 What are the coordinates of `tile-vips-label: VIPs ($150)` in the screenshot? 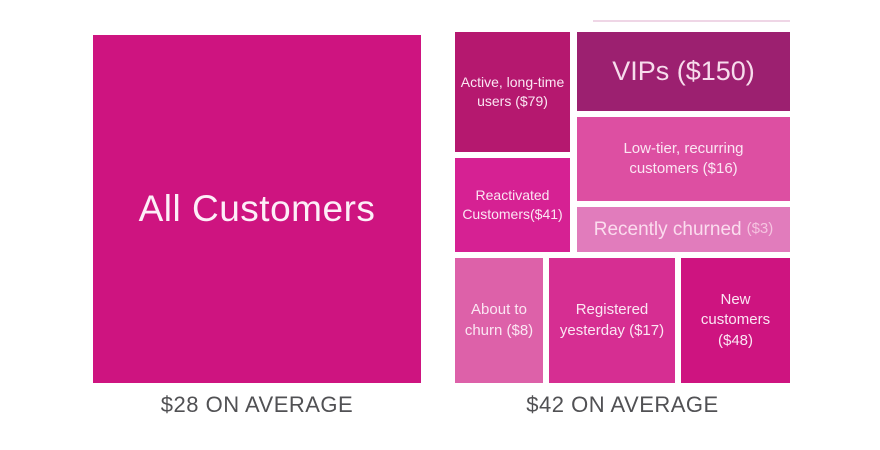 It's located at (683, 71).